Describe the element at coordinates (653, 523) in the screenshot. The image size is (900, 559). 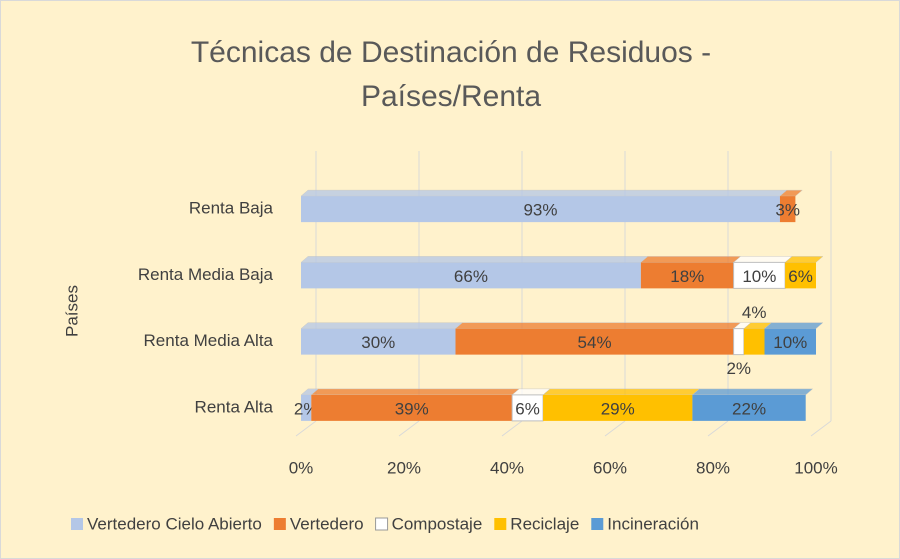
I see `legend-label: Incineración` at that location.